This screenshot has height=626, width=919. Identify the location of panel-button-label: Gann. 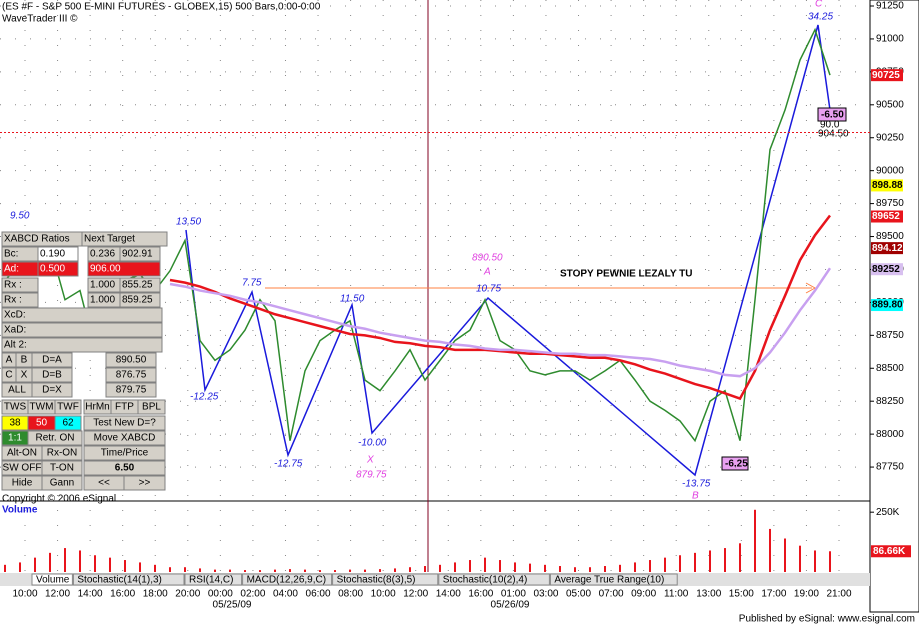
(62, 483).